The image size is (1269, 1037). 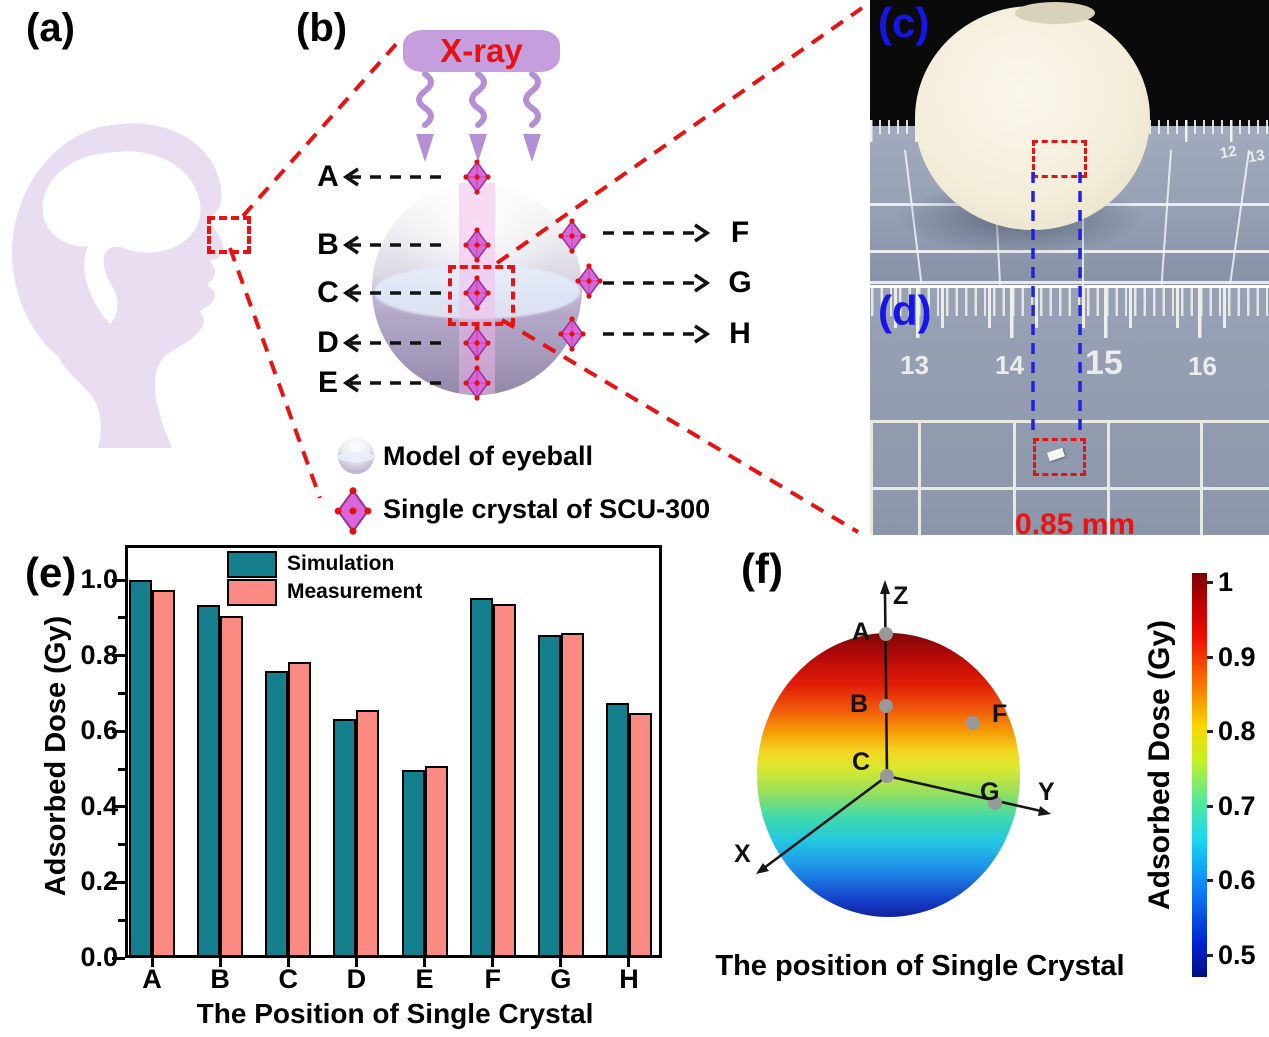 What do you see at coordinates (1104, 363) in the screenshot?
I see `ruler-number: 15` at bounding box center [1104, 363].